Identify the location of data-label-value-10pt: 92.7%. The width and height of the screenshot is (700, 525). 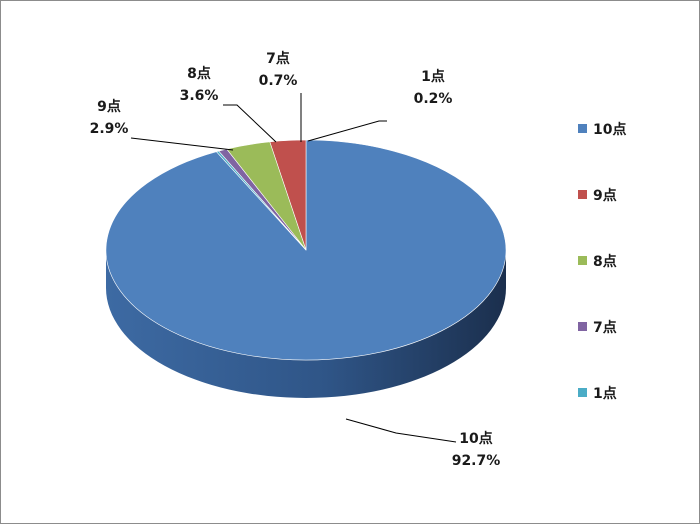
(476, 461).